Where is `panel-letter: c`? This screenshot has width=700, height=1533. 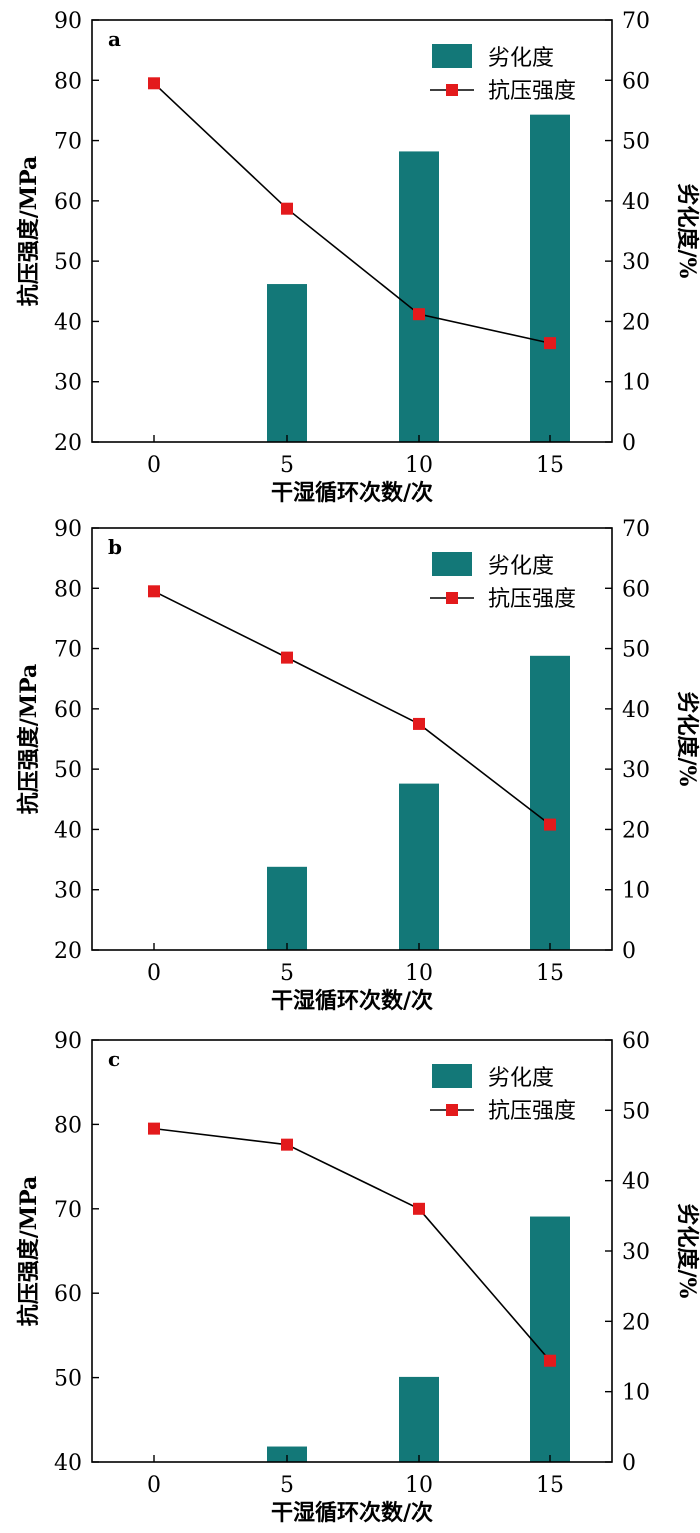 panel-letter: c is located at coordinates (114, 1059).